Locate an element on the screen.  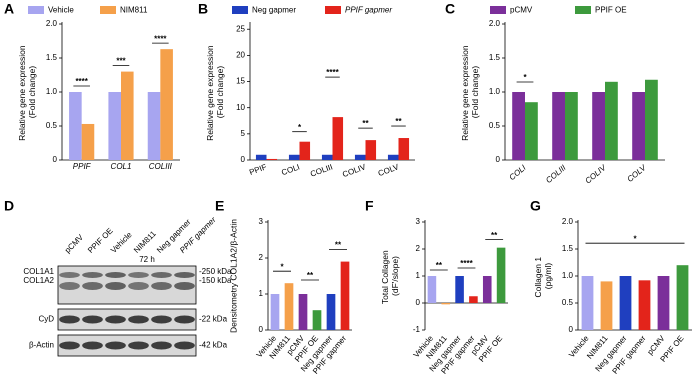
lane-label: NIM811 is located at coordinates (145, 242).